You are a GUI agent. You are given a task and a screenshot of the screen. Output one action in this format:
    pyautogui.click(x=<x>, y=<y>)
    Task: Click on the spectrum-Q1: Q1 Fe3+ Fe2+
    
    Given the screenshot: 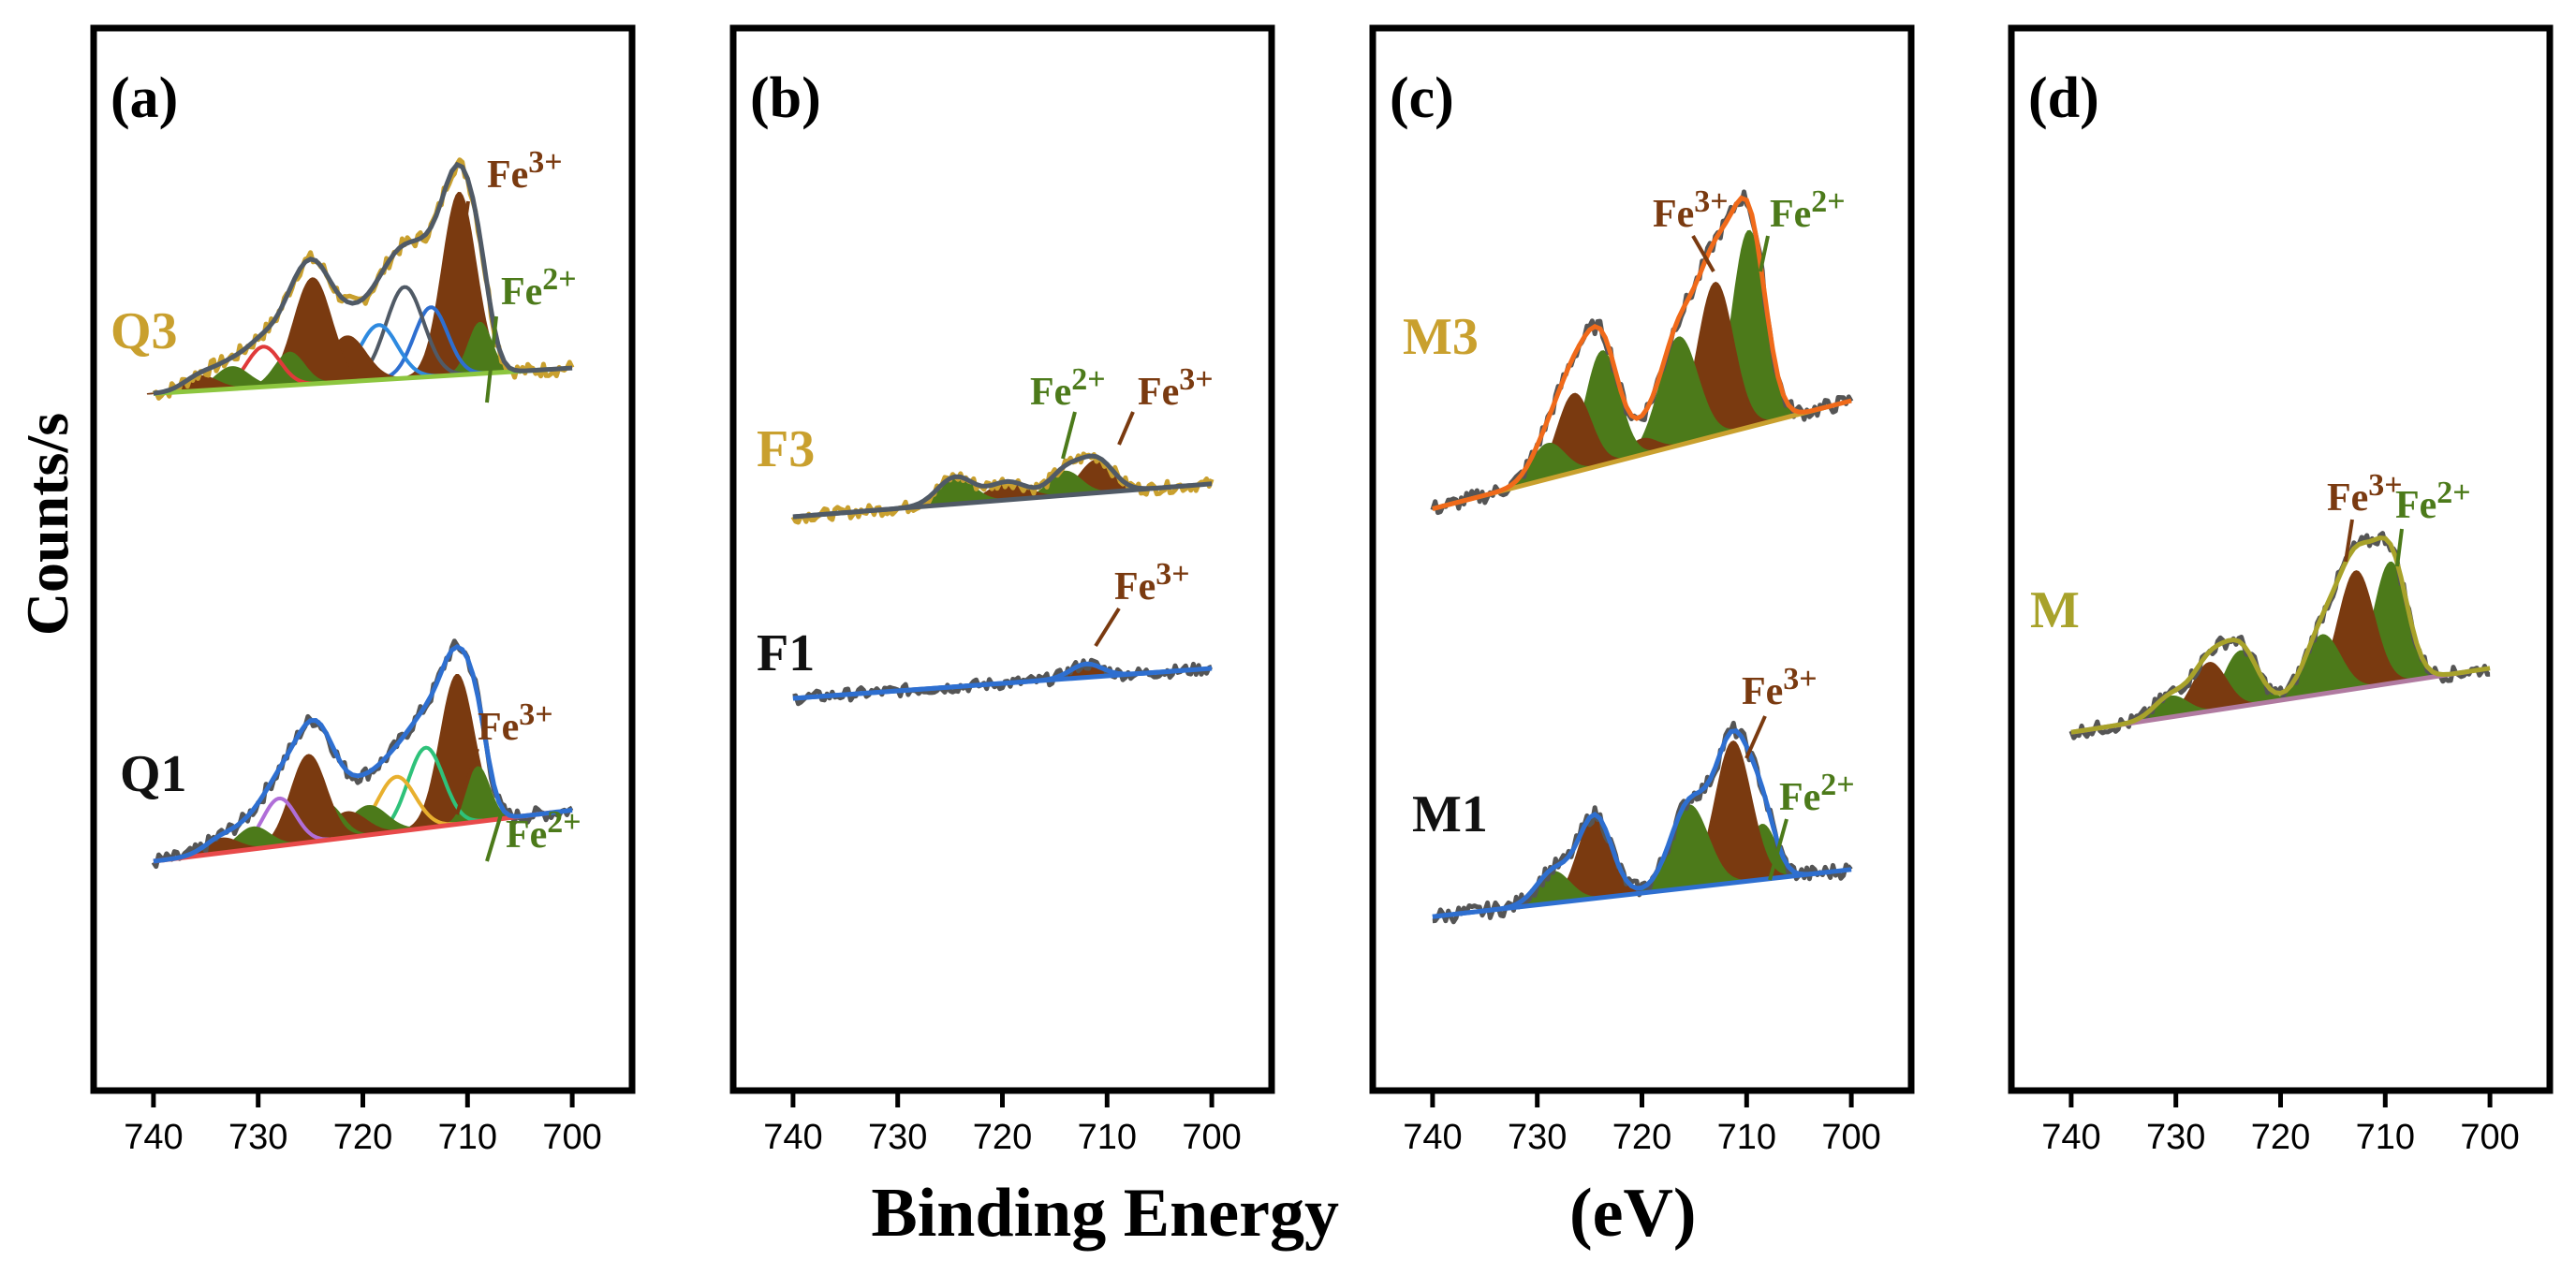 What is the action you would take?
    pyautogui.click(x=350, y=754)
    